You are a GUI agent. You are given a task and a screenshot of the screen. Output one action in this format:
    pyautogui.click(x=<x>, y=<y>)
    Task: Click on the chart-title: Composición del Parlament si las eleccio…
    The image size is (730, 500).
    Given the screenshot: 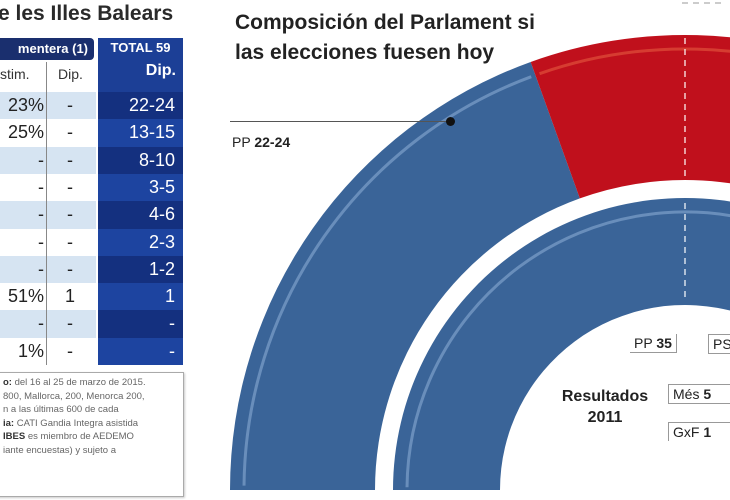 What is the action you would take?
    pyautogui.click(x=385, y=37)
    